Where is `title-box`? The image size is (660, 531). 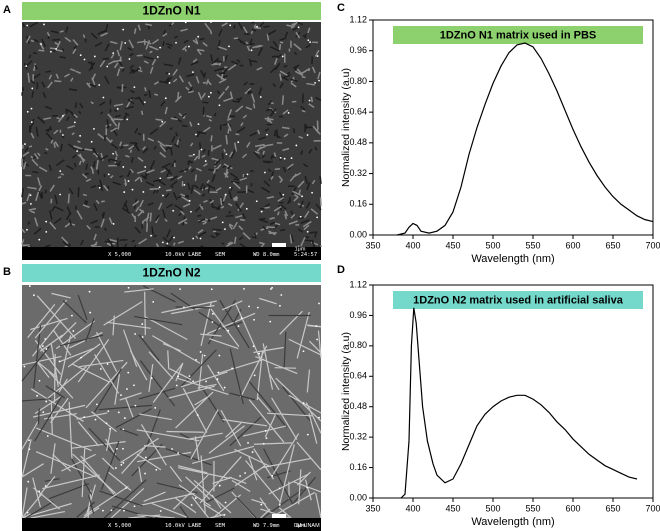
title-box is located at coordinates (518, 35).